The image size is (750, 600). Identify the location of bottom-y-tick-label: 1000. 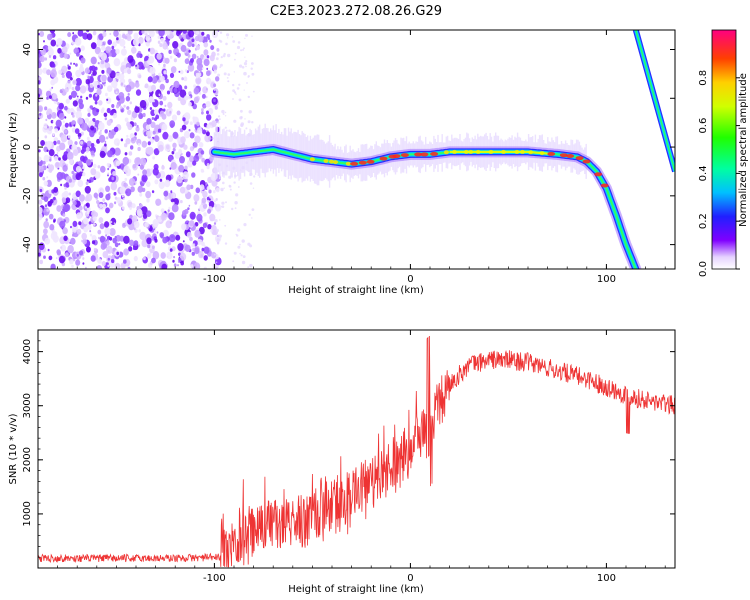
(27, 513).